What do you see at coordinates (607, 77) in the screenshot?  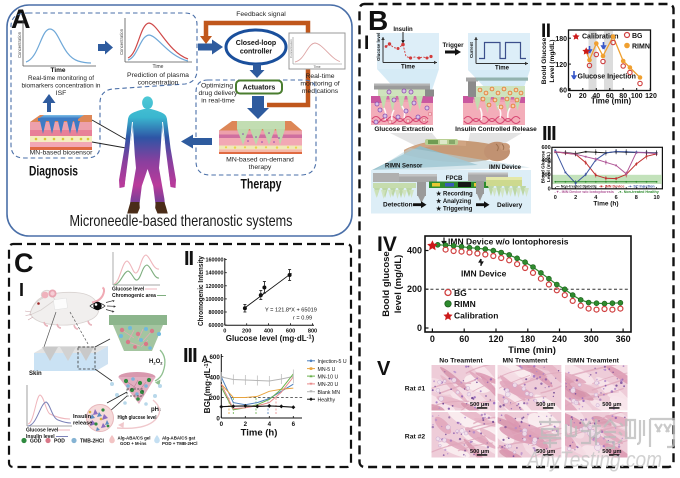 I see `svg-text: Glucose Injection` at bounding box center [607, 77].